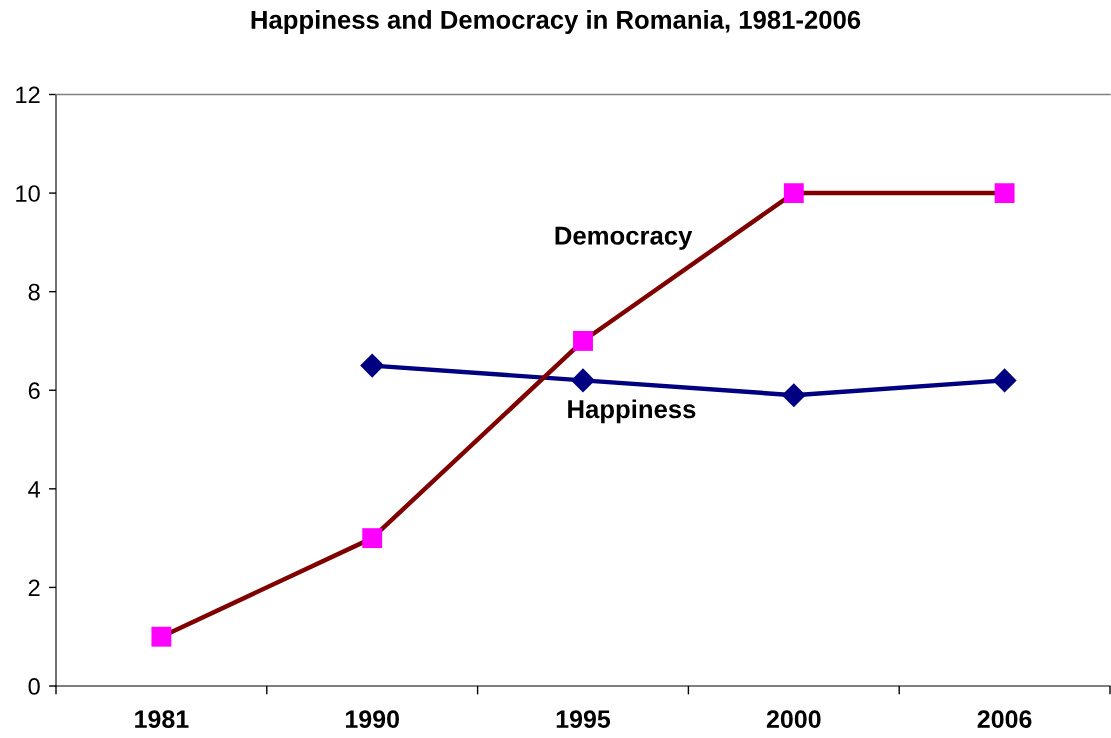  I want to click on chart-title: Happiness and Democracy in Romania, 1981-2006, so click(556, 22).